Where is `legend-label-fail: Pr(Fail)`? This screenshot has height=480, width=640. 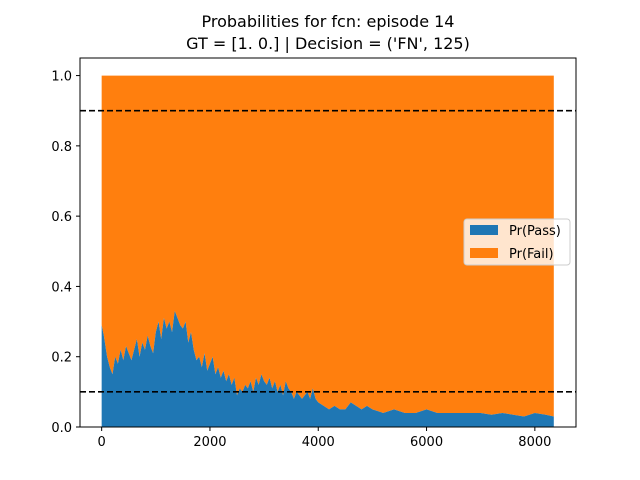 legend-label-fail: Pr(Fail) is located at coordinates (531, 254).